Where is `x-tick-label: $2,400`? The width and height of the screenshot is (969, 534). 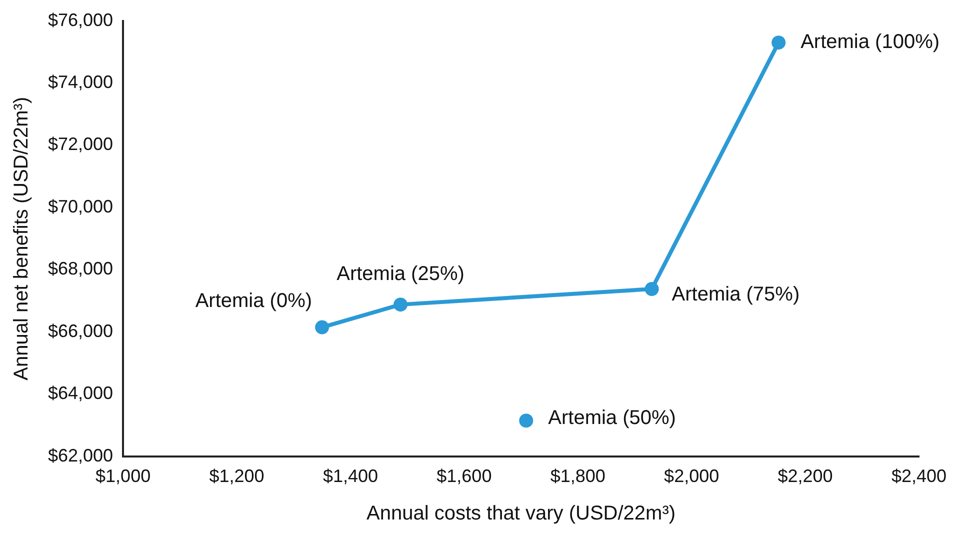 x-tick-label: $2,400 is located at coordinates (919, 476).